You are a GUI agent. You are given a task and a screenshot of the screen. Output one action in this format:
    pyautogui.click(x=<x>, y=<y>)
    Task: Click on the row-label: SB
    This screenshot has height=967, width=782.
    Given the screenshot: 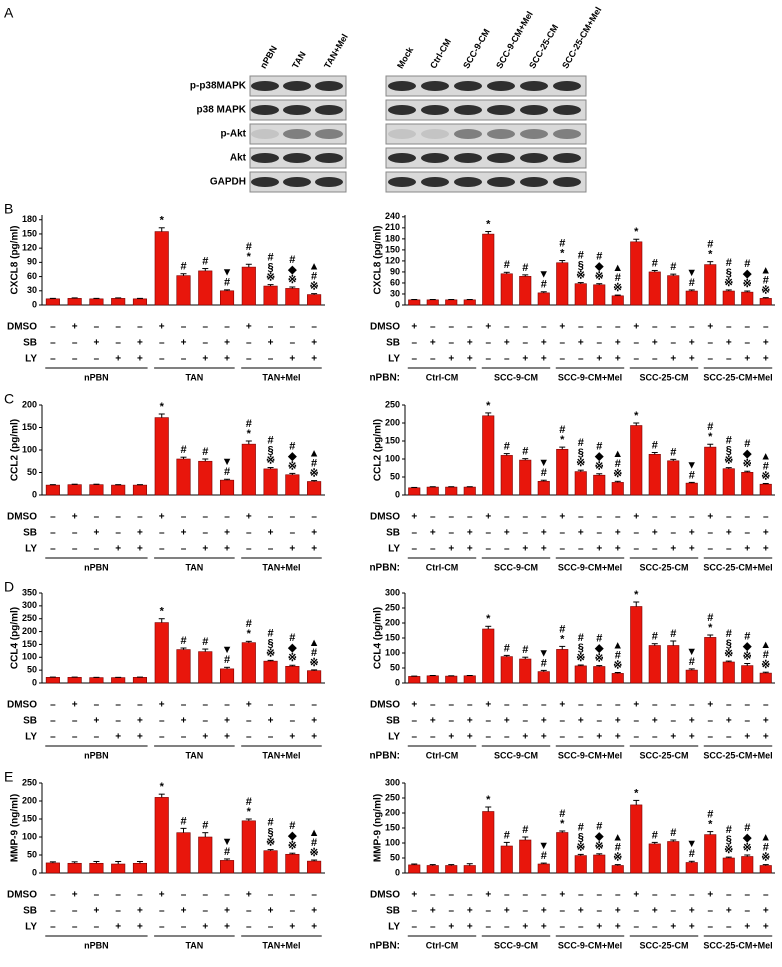 What is the action you would take?
    pyautogui.click(x=30, y=911)
    